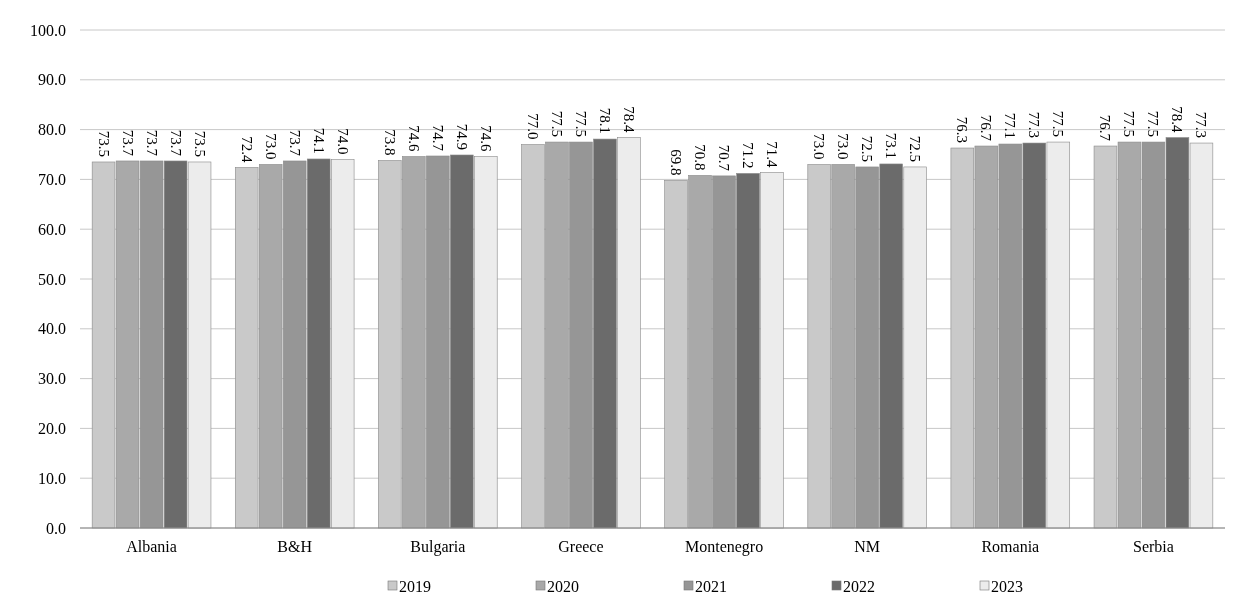  I want to click on x-tick-label: Serbia, so click(1153, 546).